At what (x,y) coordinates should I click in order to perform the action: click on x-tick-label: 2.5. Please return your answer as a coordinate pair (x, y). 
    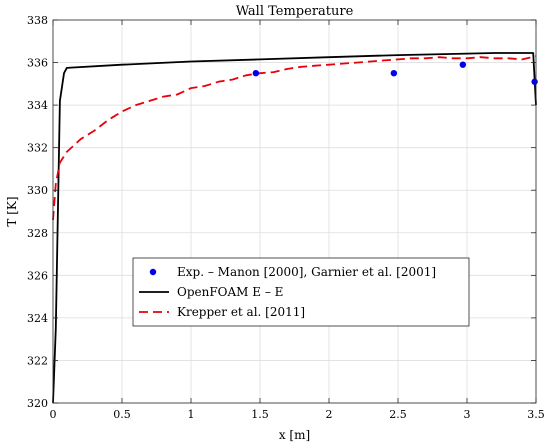
    Looking at the image, I should click on (398, 414).